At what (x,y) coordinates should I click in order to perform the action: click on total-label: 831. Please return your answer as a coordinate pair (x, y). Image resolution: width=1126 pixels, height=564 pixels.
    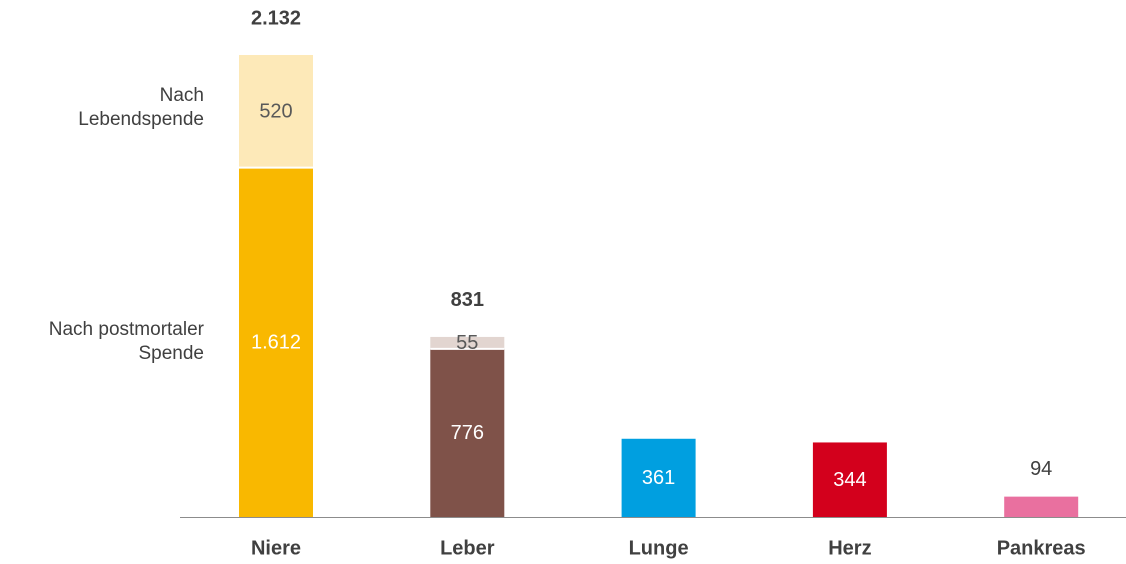
    Looking at the image, I should click on (467, 300).